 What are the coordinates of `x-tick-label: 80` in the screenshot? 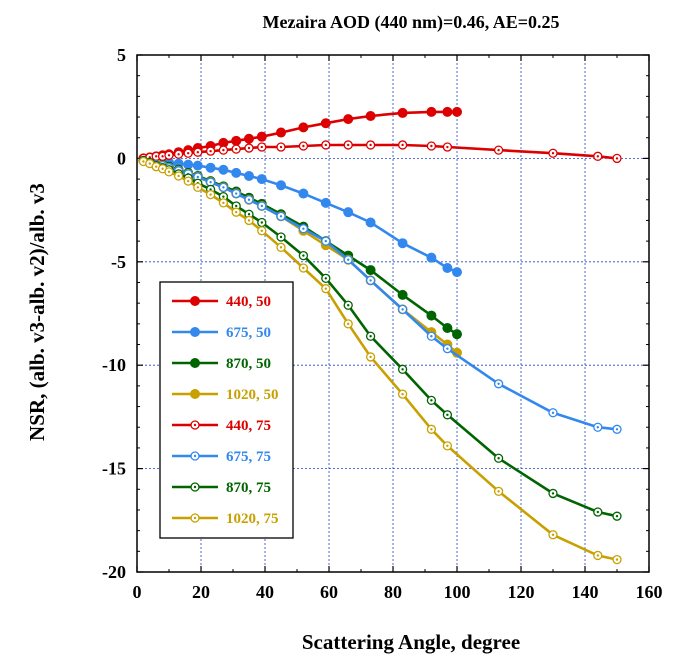 It's located at (393, 592).